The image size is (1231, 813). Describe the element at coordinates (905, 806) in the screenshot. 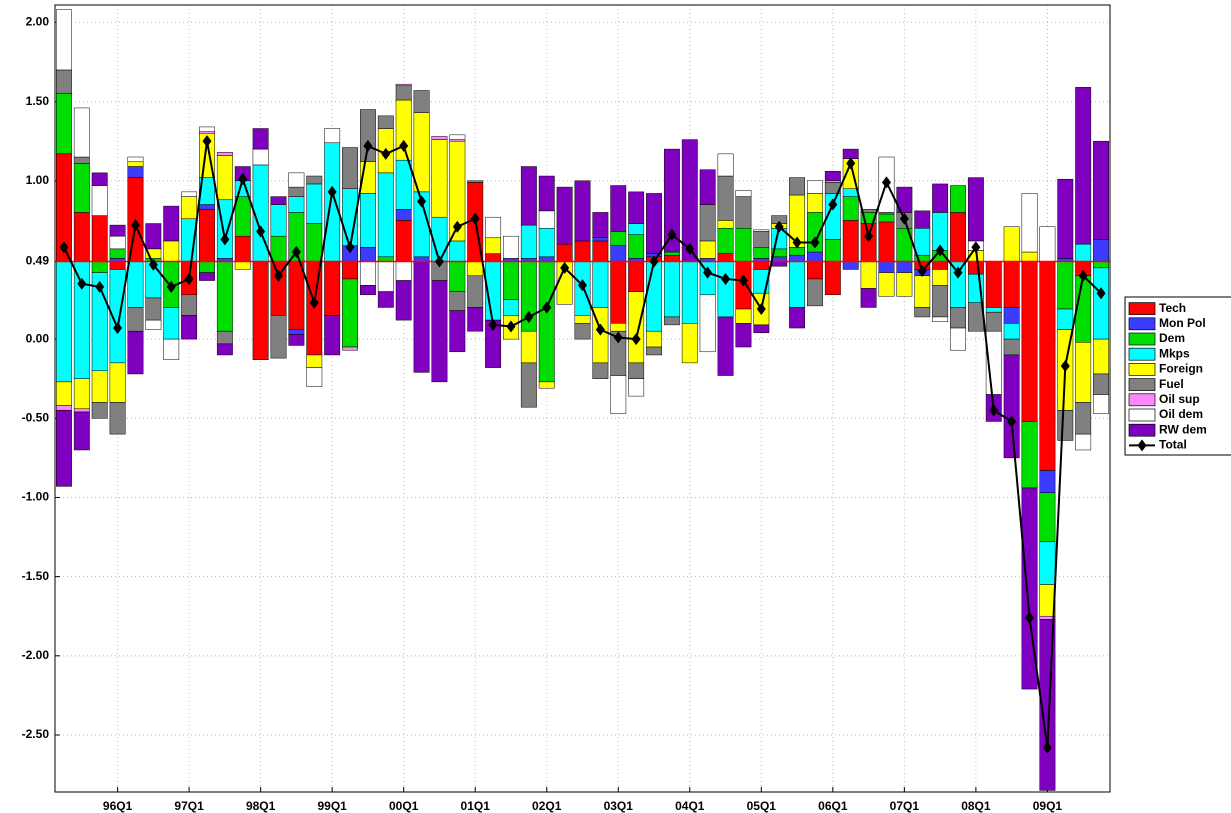

I see `x-tick-label: 07Q1` at that location.